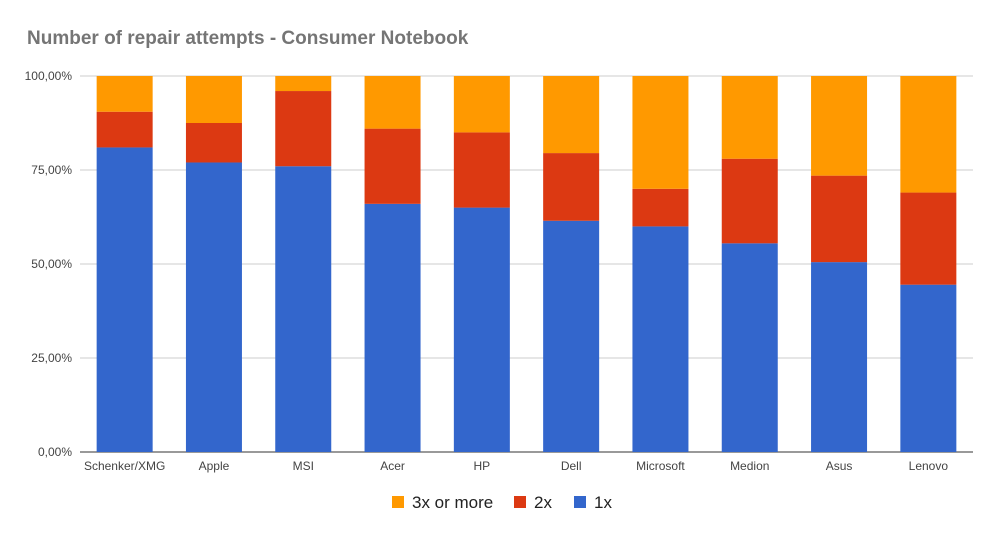  What do you see at coordinates (303, 466) in the screenshot?
I see `x-tick-label: MSI` at bounding box center [303, 466].